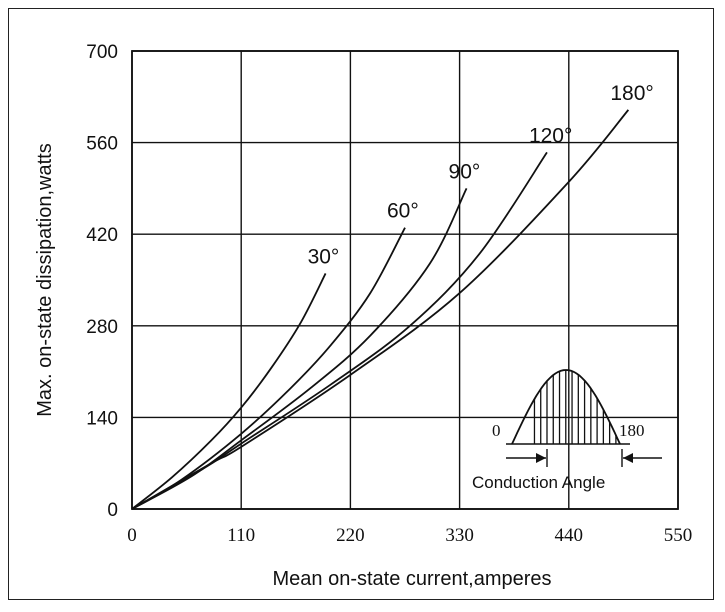  I want to click on x-axis-label: Mean on-state current,amperes, so click(411, 579).